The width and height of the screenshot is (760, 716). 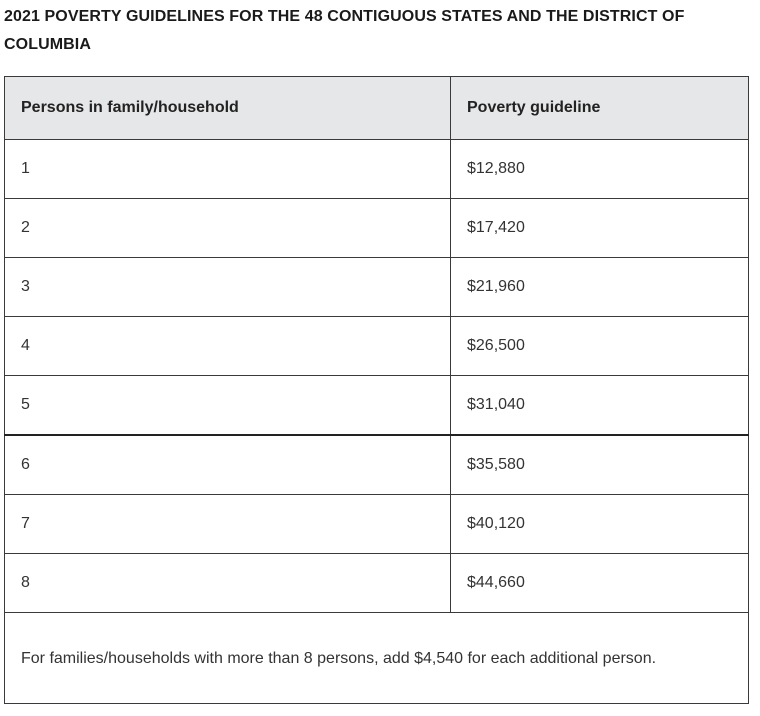 I want to click on persons-cell: 5, so click(x=227, y=405).